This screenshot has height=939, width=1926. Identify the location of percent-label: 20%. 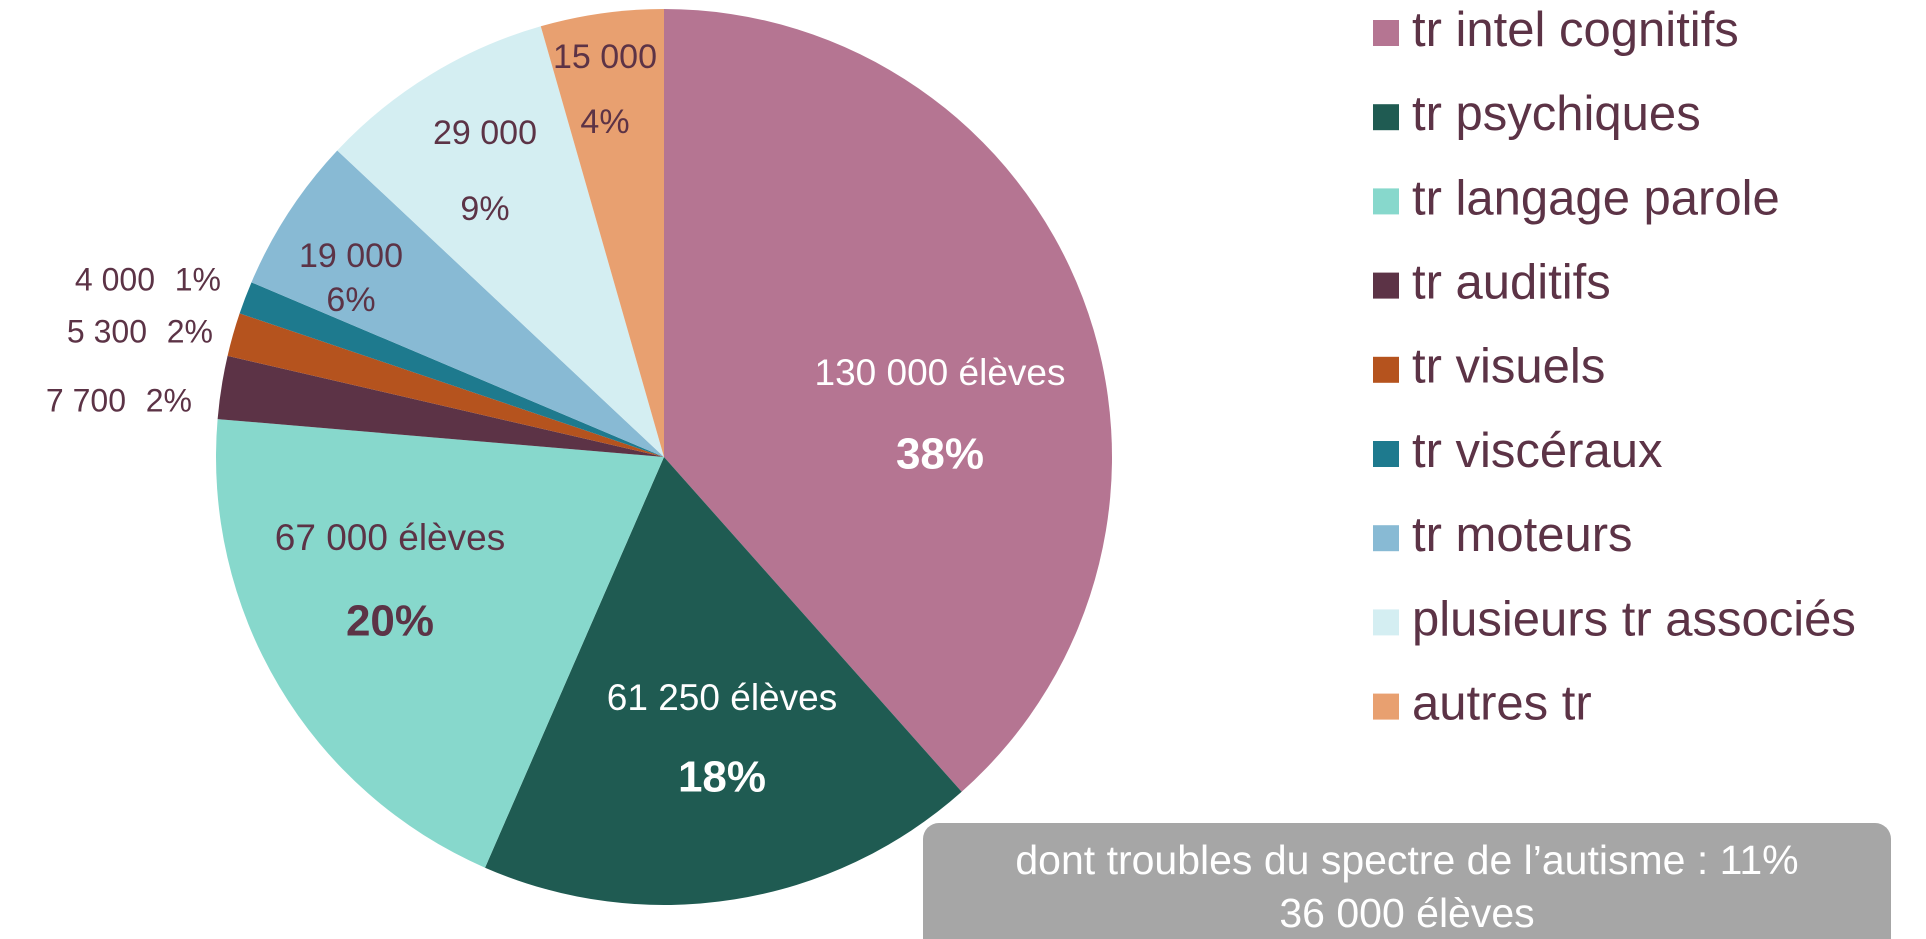
(390, 621).